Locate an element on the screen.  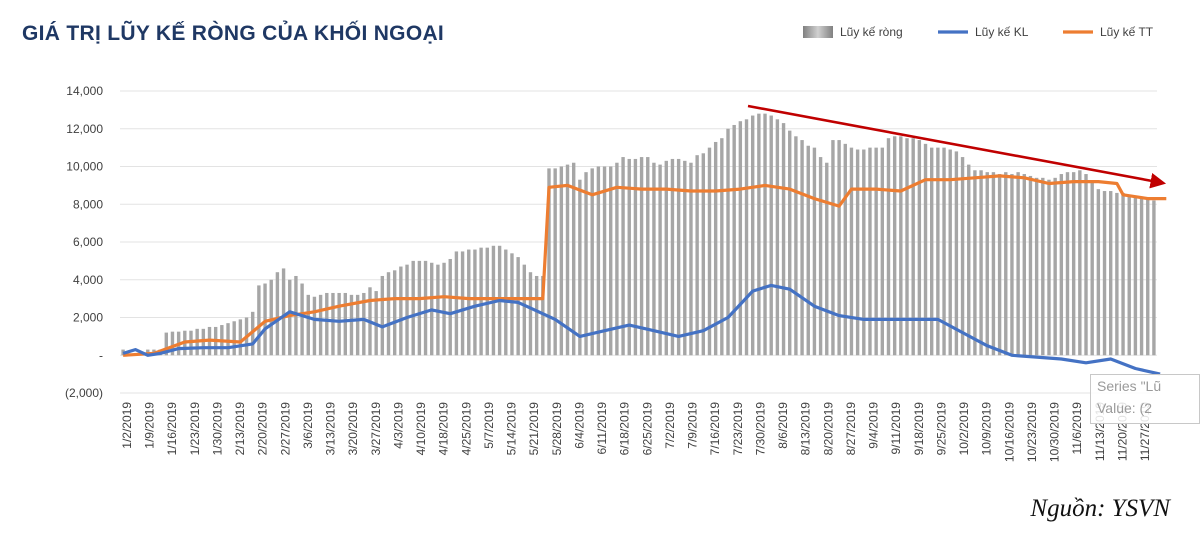
x-tick-label: 7/16/2019 is located at coordinates (715, 429).